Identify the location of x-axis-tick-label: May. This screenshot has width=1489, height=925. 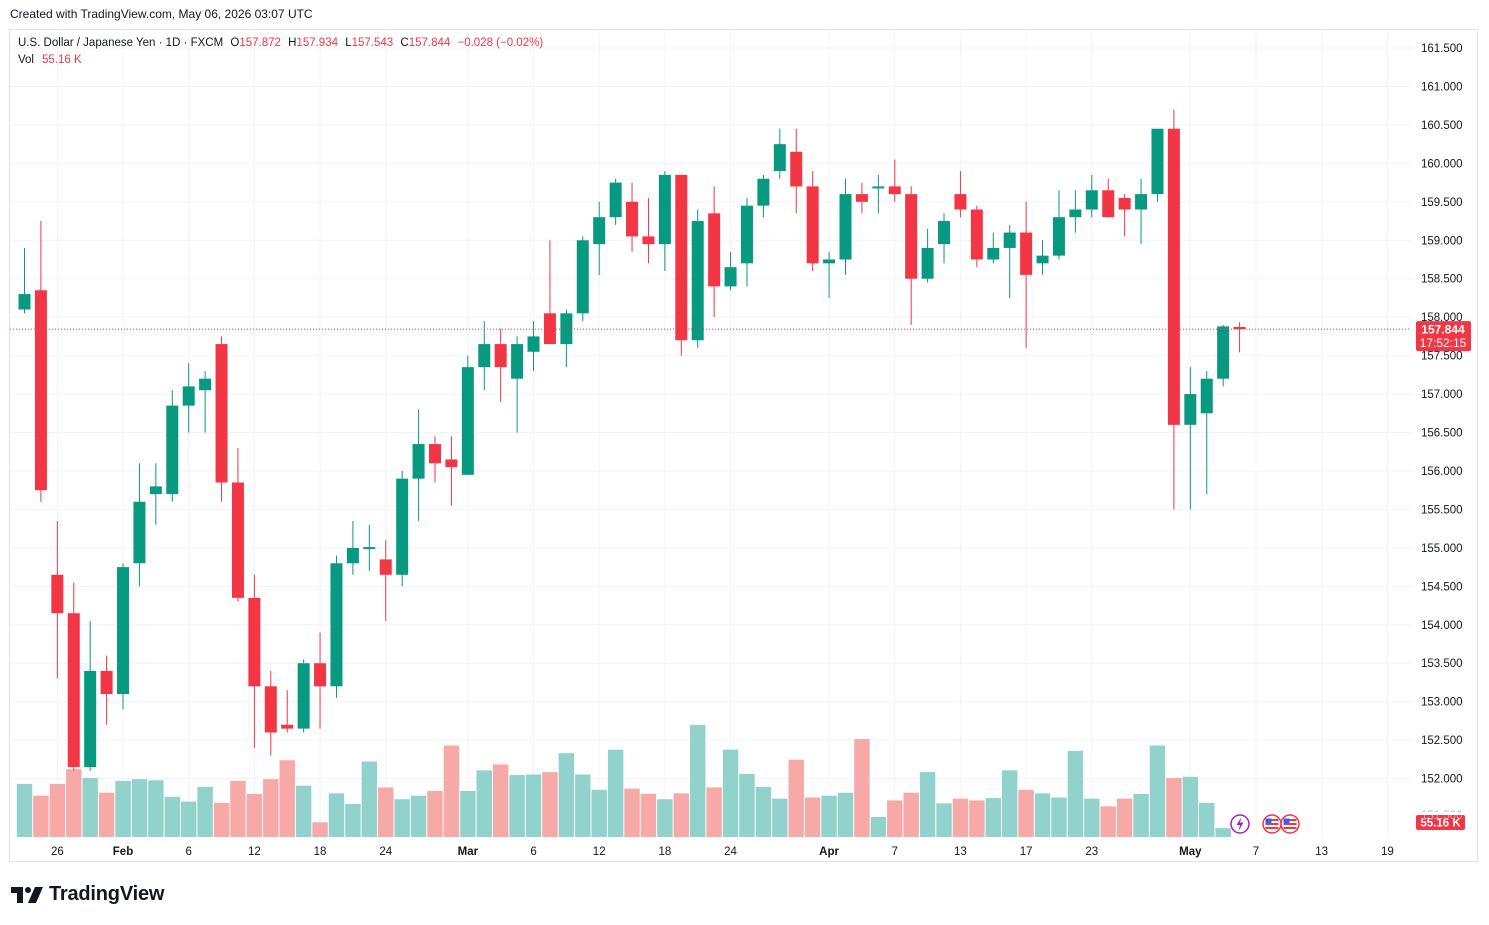
(1190, 852).